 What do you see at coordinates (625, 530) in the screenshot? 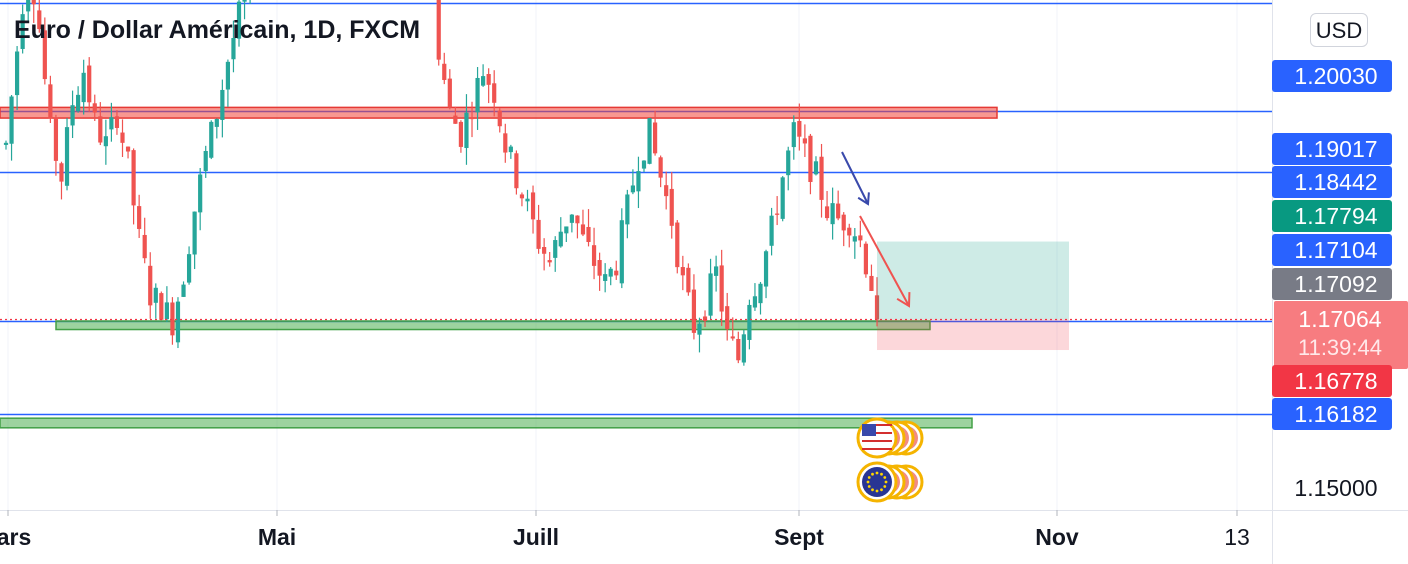
I see `time-axis: ars Mai Juill Sept Nov 13` at bounding box center [625, 530].